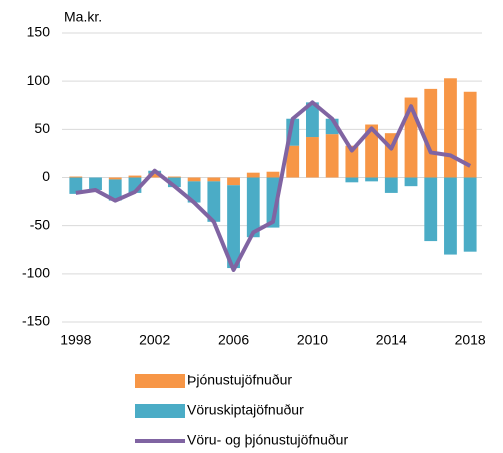  I want to click on legend-label: Þjónustujöfnuður, so click(239, 380).